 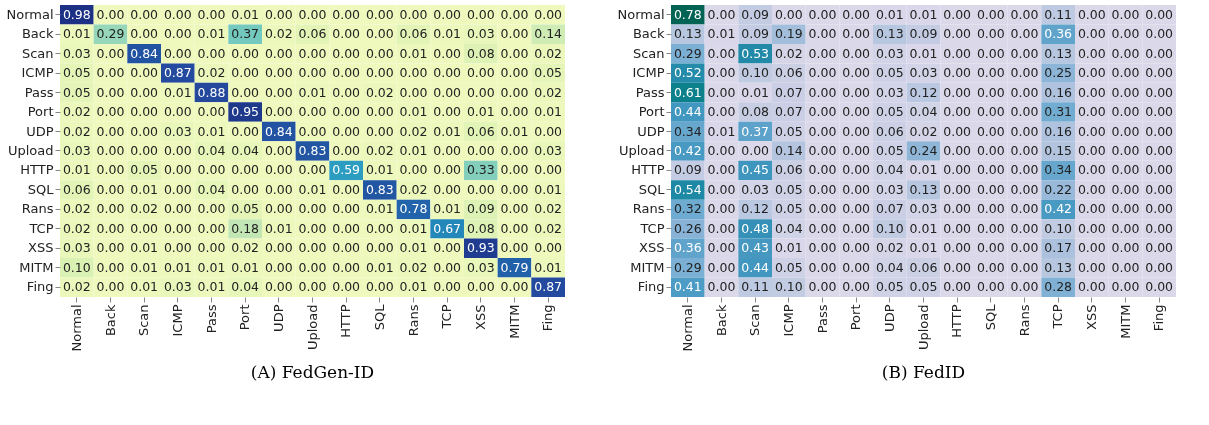 I want to click on data-label: 0.16, so click(x=1058, y=131).